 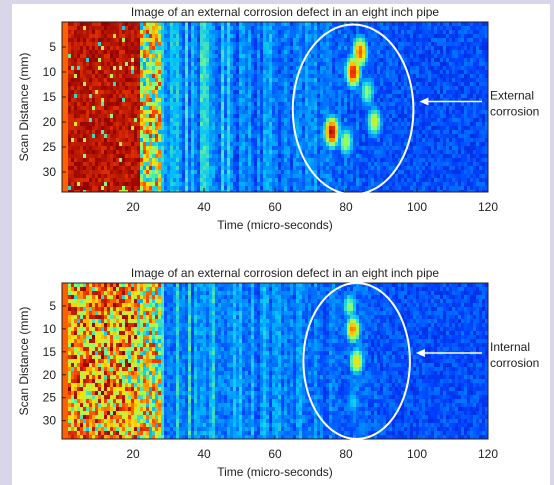 What do you see at coordinates (512, 96) in the screenshot?
I see `annotation-label: External` at bounding box center [512, 96].